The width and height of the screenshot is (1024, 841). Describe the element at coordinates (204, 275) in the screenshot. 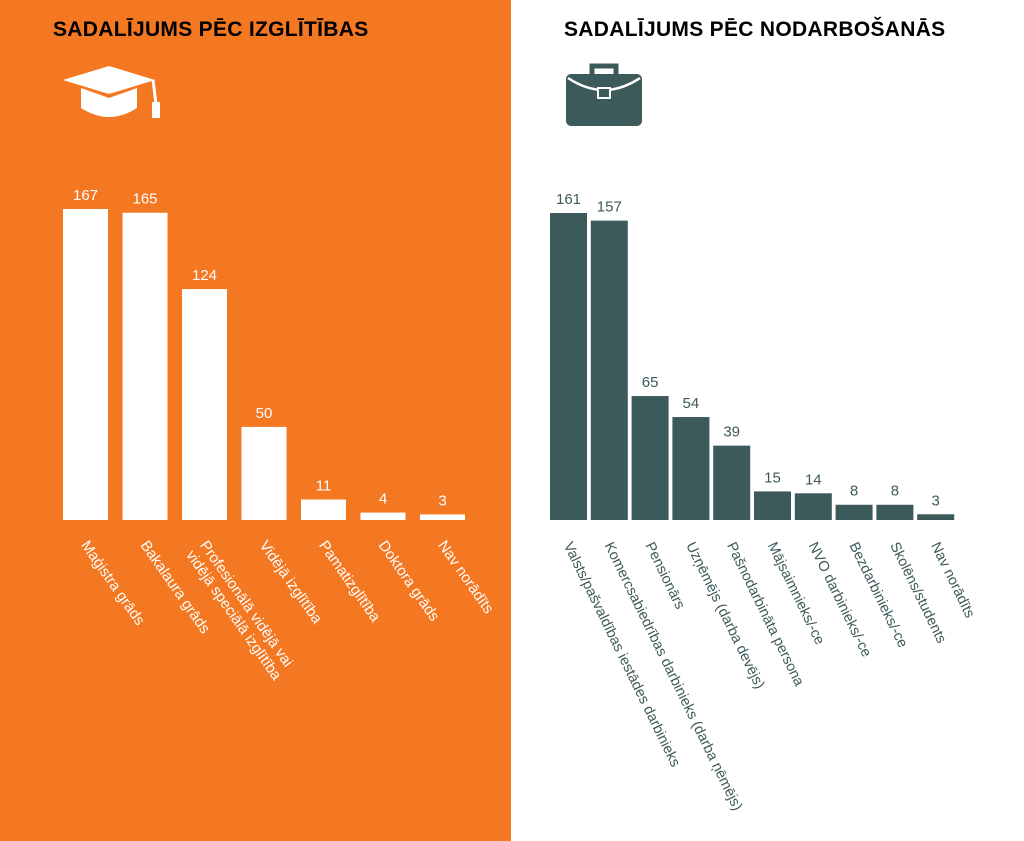

I see `data-label: 124` at that location.